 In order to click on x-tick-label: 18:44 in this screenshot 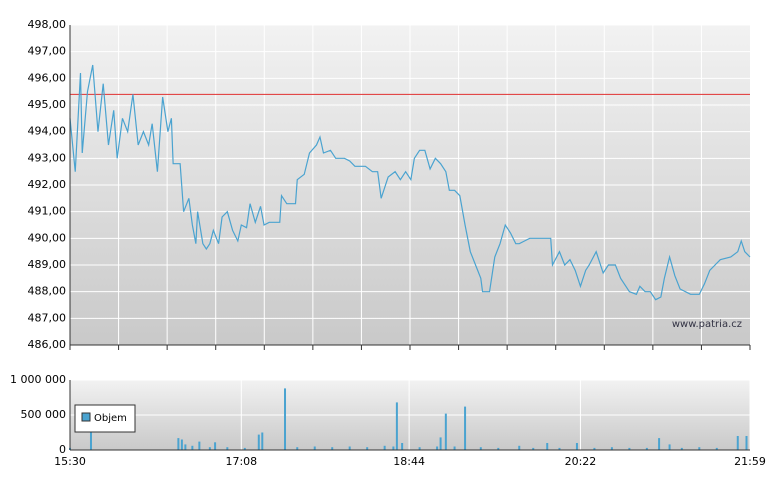, I will do `click(409, 461)`.